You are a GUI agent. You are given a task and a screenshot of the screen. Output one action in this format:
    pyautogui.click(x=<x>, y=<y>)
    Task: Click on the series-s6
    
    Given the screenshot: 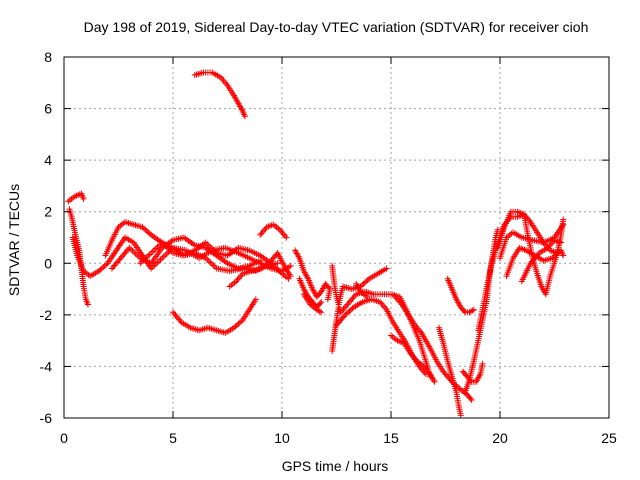 What is the action you would take?
    pyautogui.click(x=214, y=260)
    